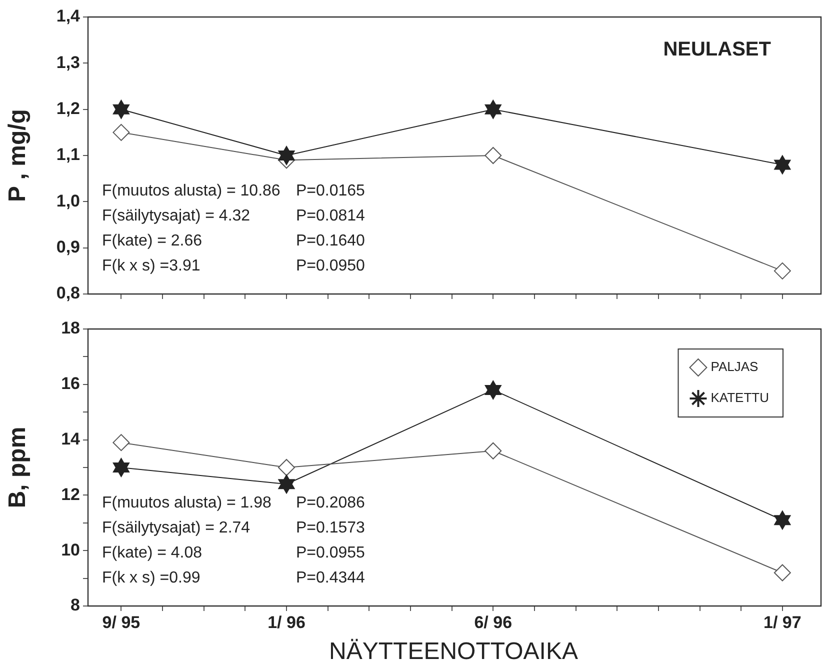  I want to click on annotation: P=0.1640, so click(331, 241).